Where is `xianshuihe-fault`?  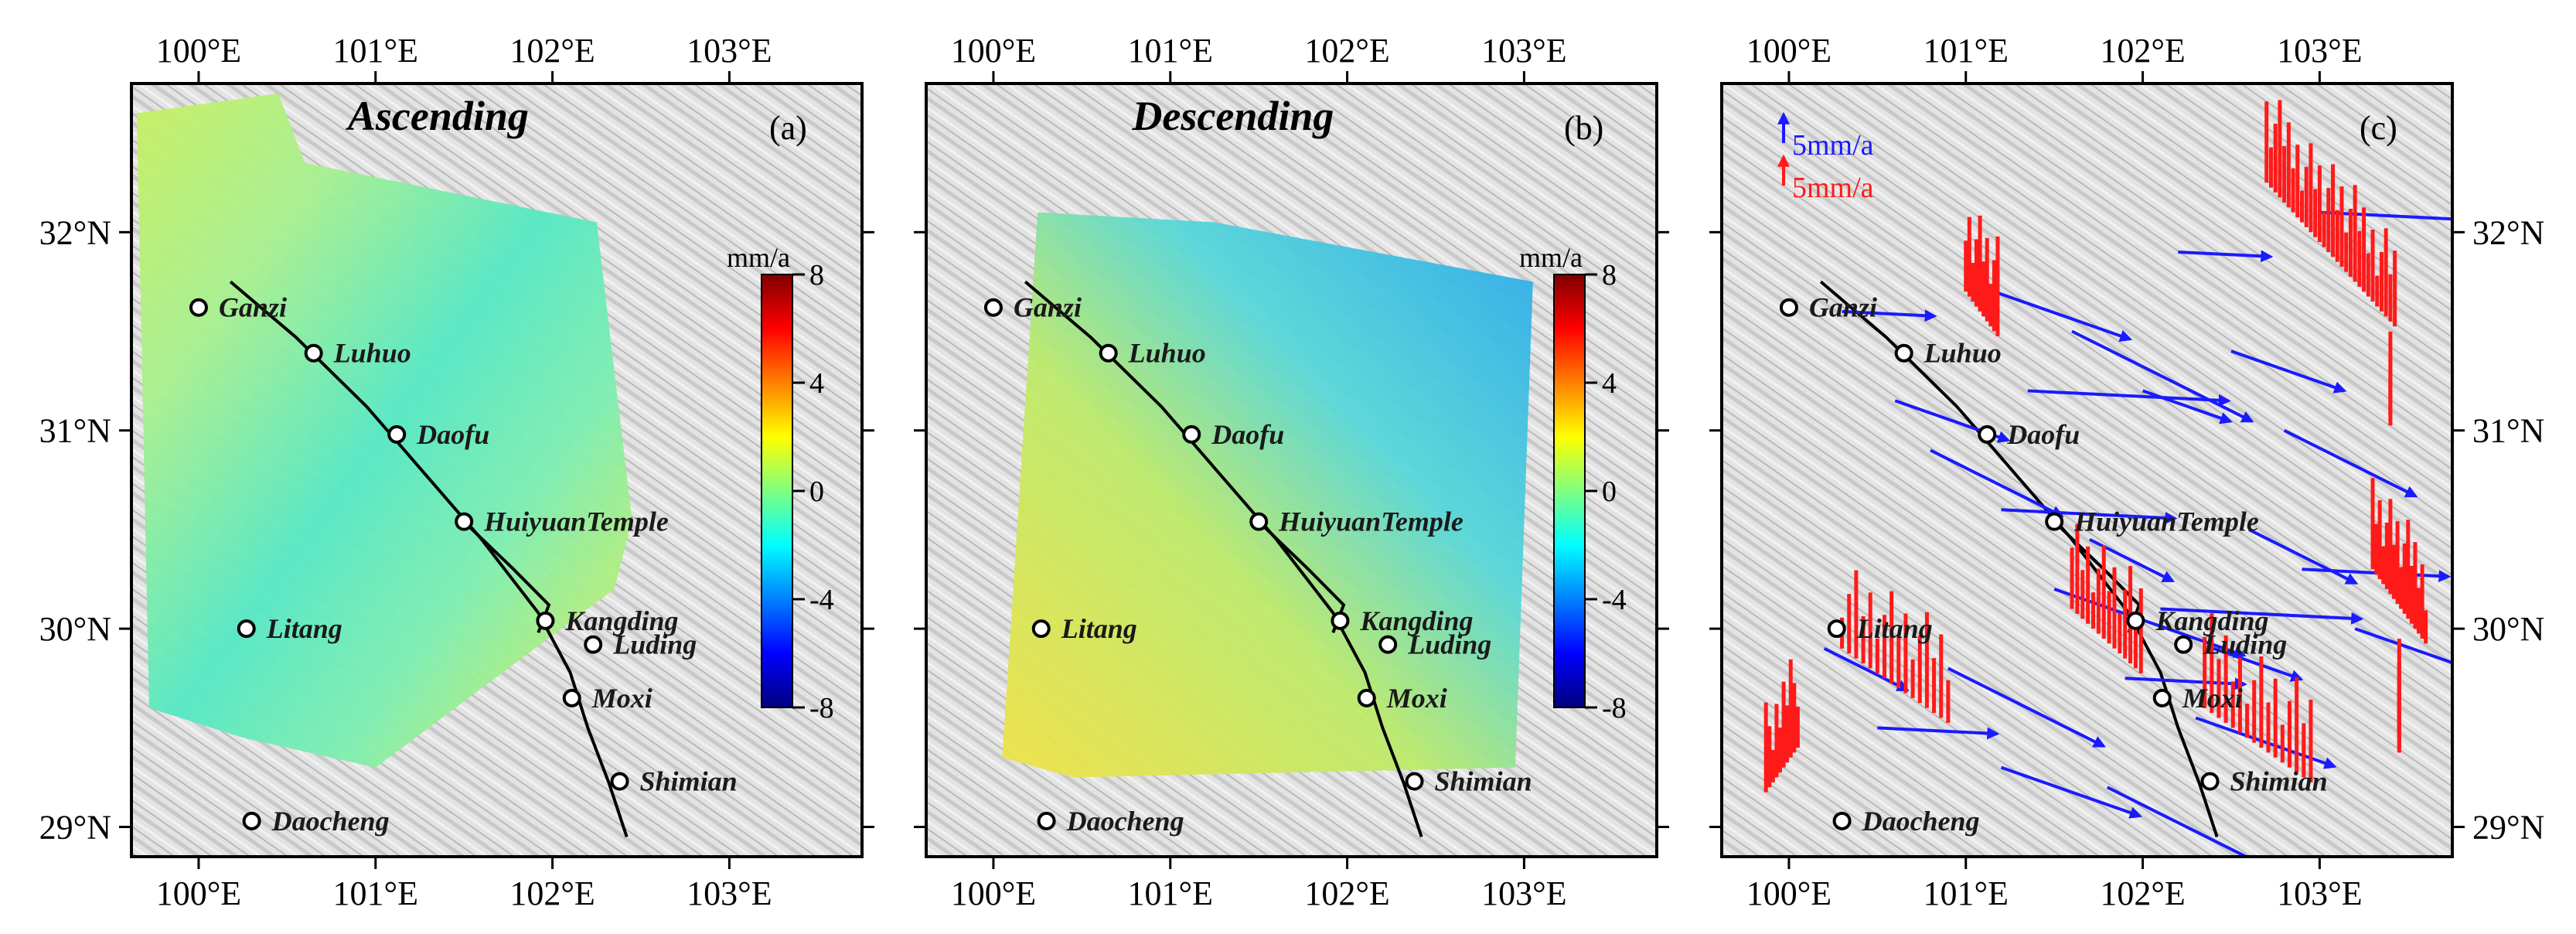 xianshuihe-fault is located at coordinates (429, 558).